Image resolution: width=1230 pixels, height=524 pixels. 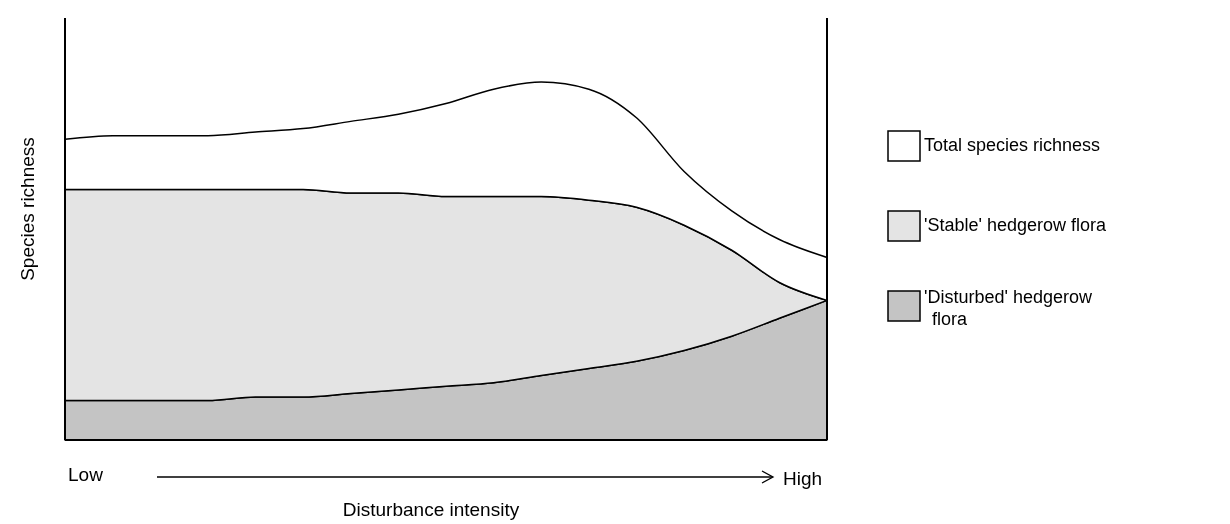 I want to click on legend-label: 'Stable' hedgerow flora, so click(x=1015, y=225).